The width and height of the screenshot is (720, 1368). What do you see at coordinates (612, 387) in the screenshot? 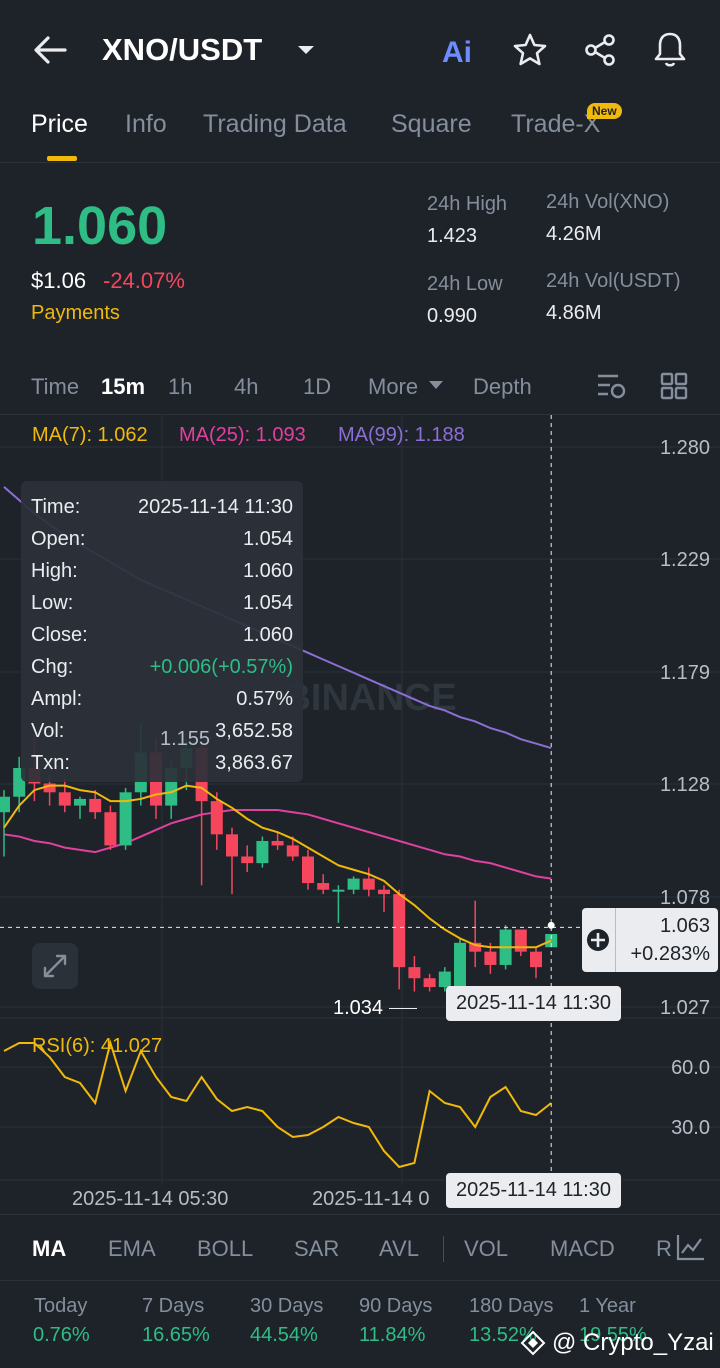
I see `chart-settings-icon` at bounding box center [612, 387].